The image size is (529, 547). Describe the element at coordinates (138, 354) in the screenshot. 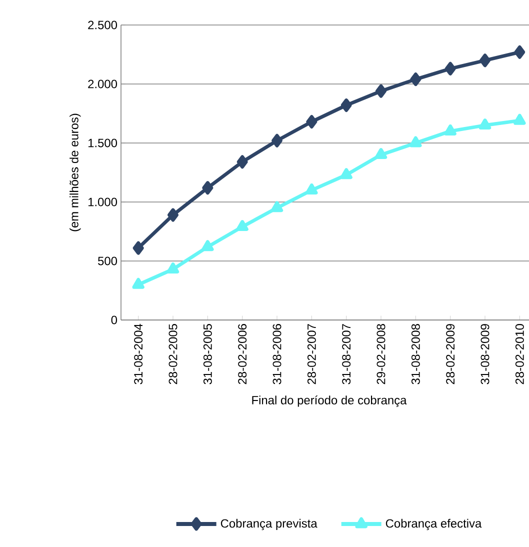

I see `x-tick-label: 31-08-2004` at that location.